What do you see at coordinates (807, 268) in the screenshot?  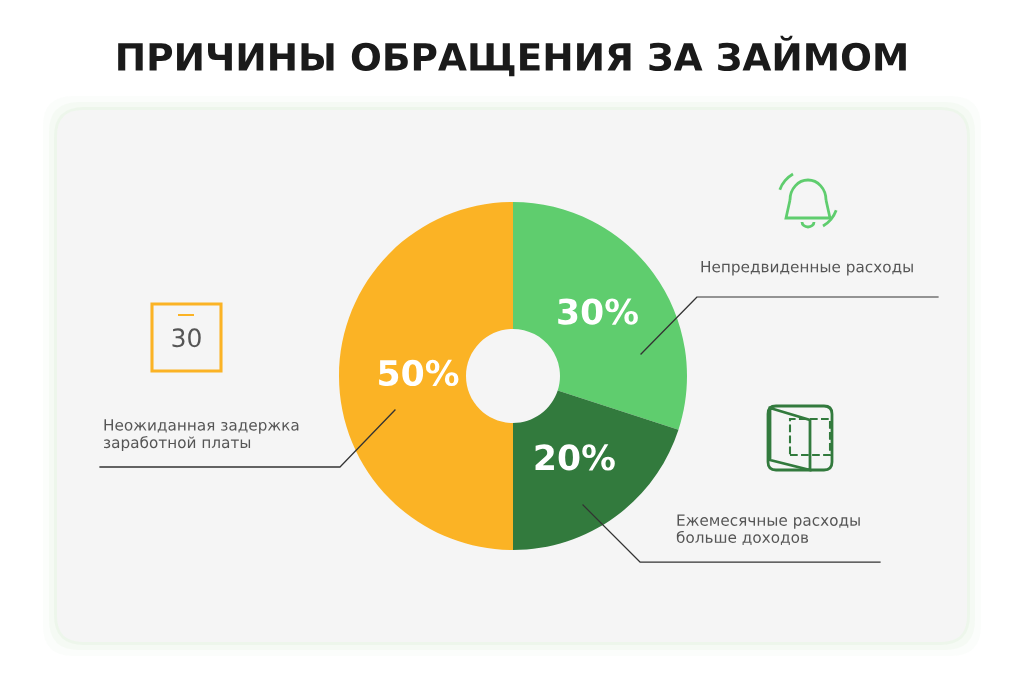 I see `slice-label: Непредвиденные расходы` at bounding box center [807, 268].